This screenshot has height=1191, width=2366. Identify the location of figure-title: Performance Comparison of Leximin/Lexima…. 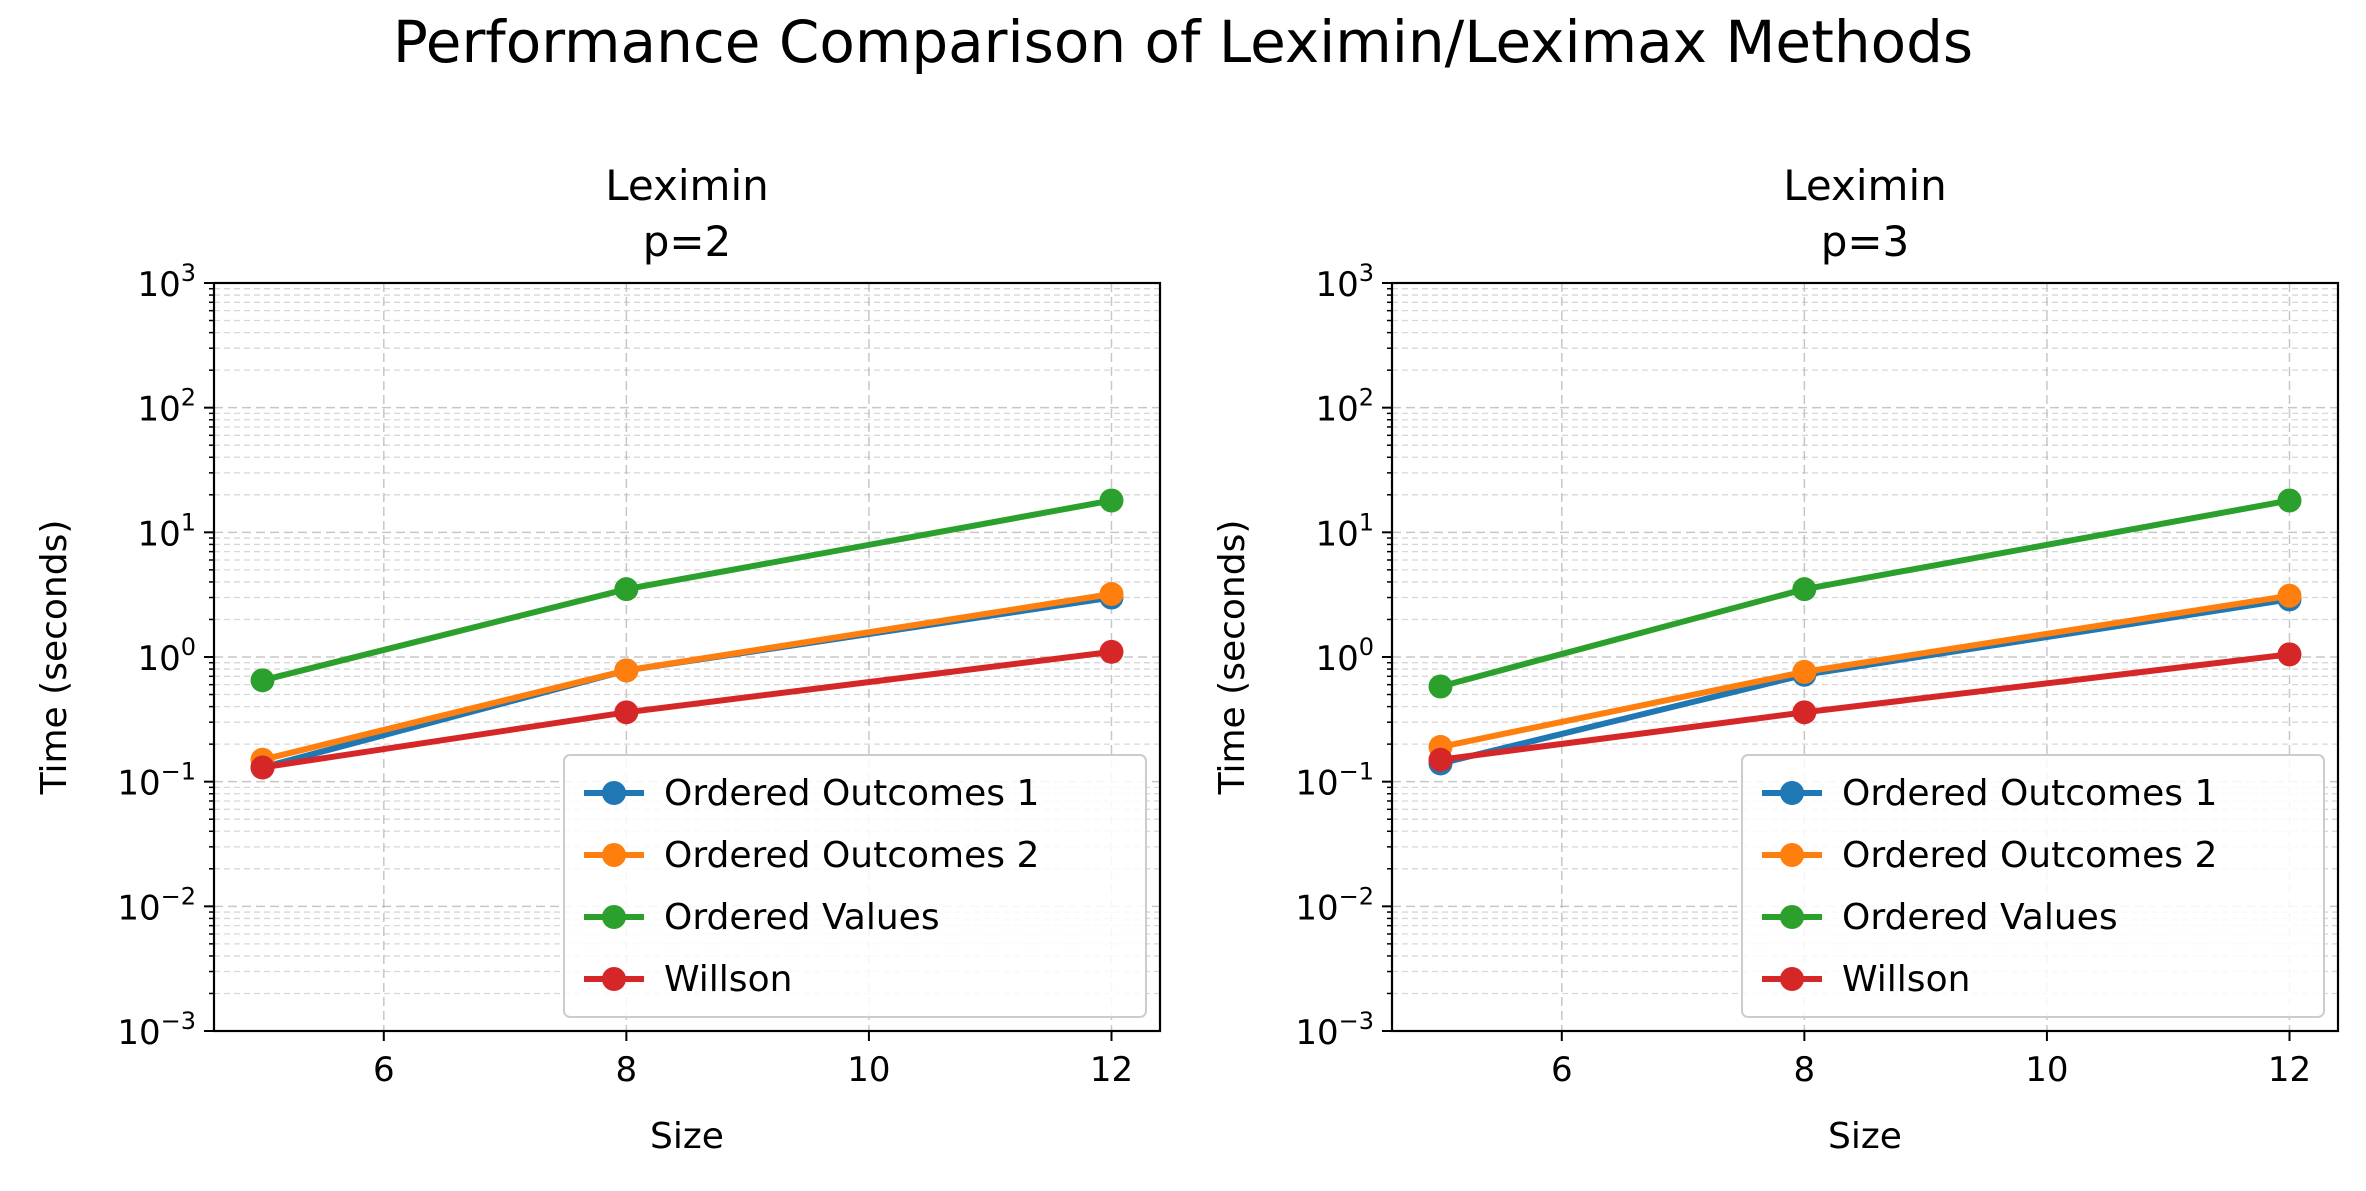
(1183, 42).